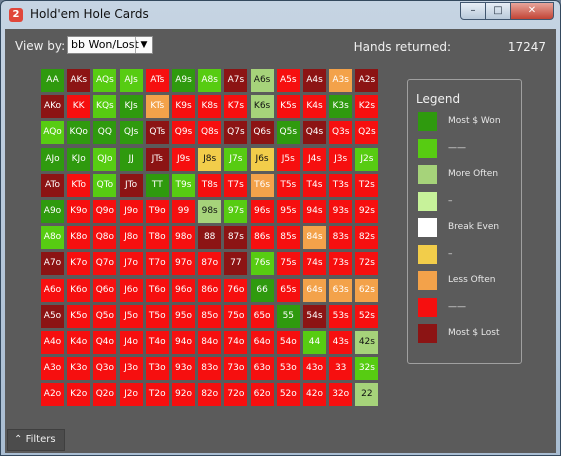 The height and width of the screenshot is (456, 561). Describe the element at coordinates (288, 133) in the screenshot. I see `hand-cell: Q5s` at that location.